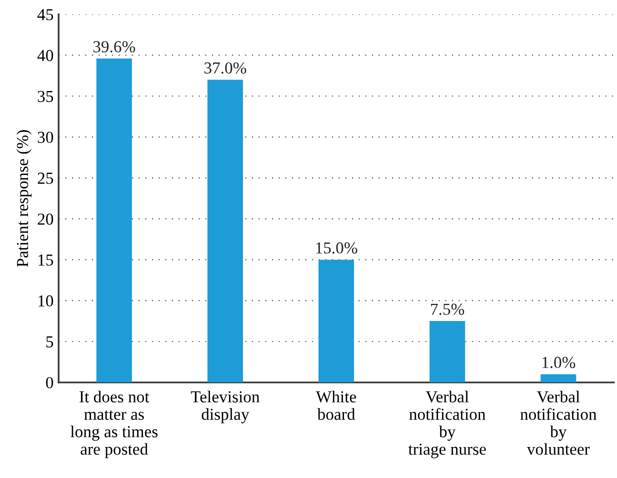  What do you see at coordinates (46, 178) in the screenshot?
I see `y-tick-label: 25` at bounding box center [46, 178].